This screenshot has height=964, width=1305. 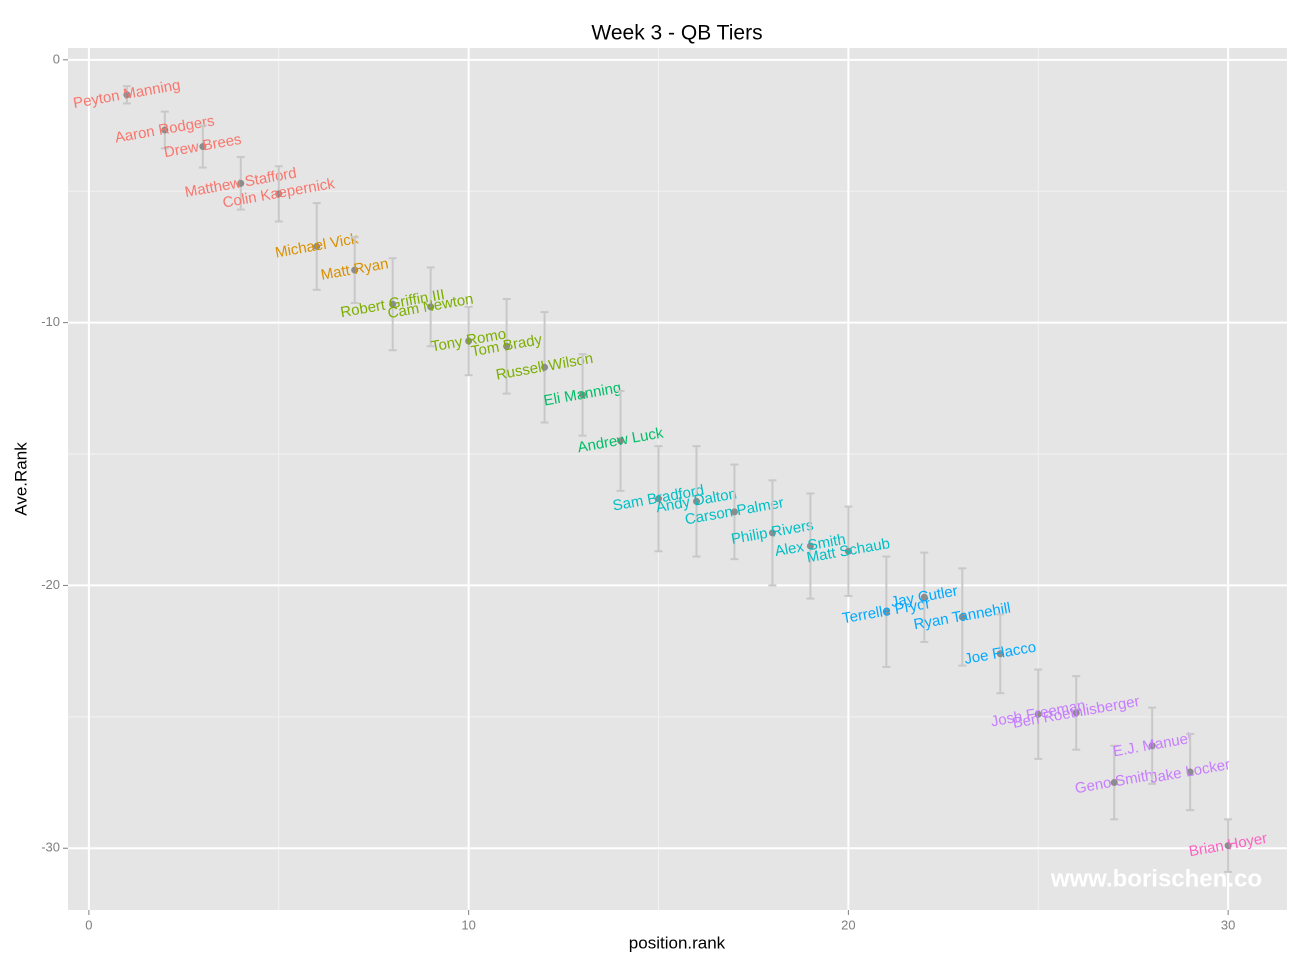 What do you see at coordinates (1228, 924) in the screenshot?
I see `x-tick-label: 30` at bounding box center [1228, 924].